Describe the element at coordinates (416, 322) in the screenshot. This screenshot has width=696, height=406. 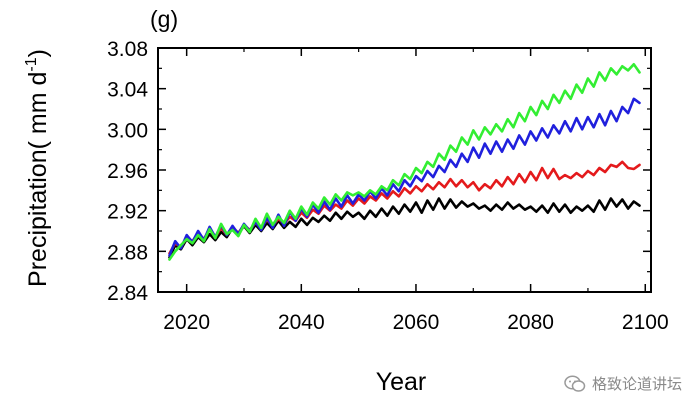
I see `x-tick-label: 2060` at that location.